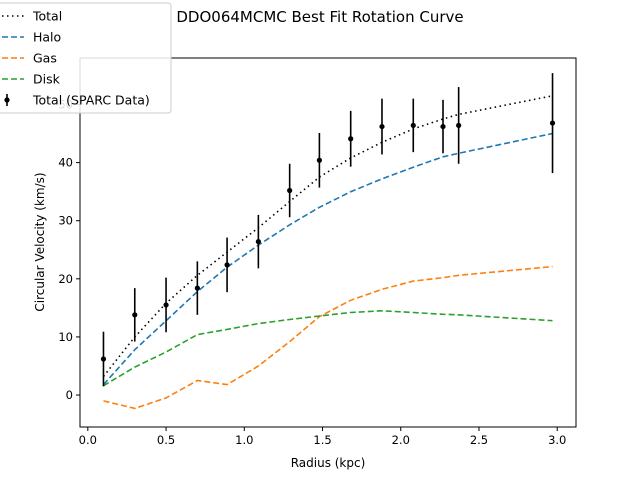 The width and height of the screenshot is (640, 480). I want to click on x-tick-label: 1.0, so click(244, 440).